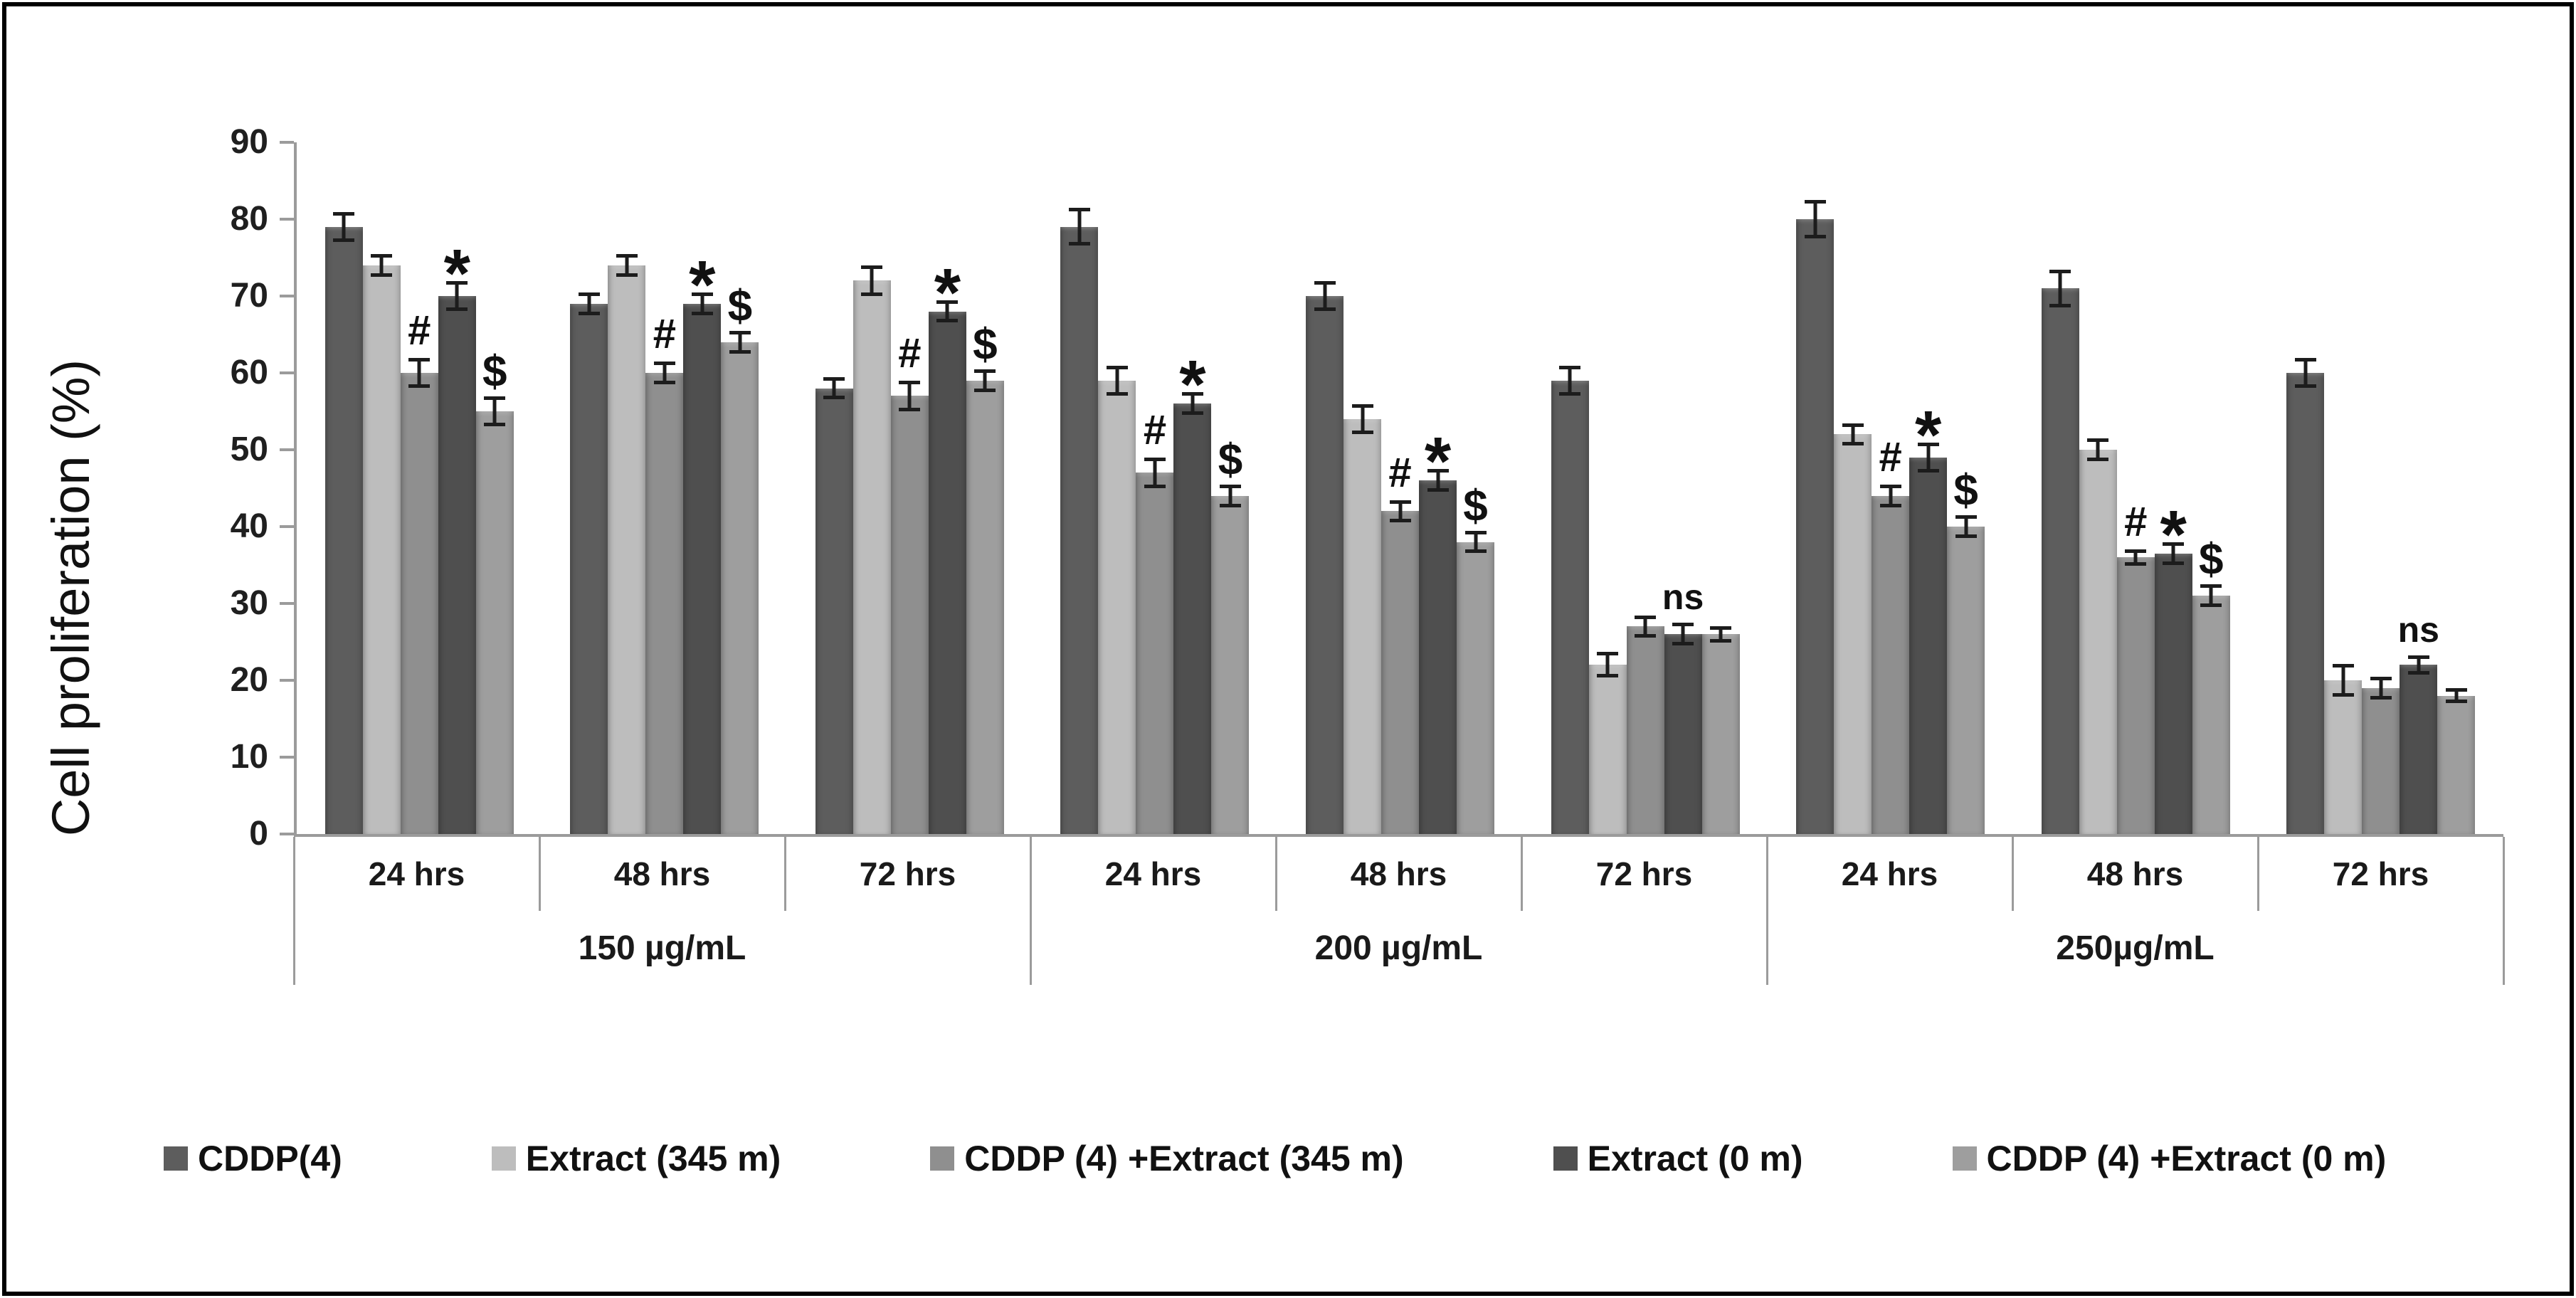  I want to click on bar-group-72hrs-5: ns, so click(1645, 488).